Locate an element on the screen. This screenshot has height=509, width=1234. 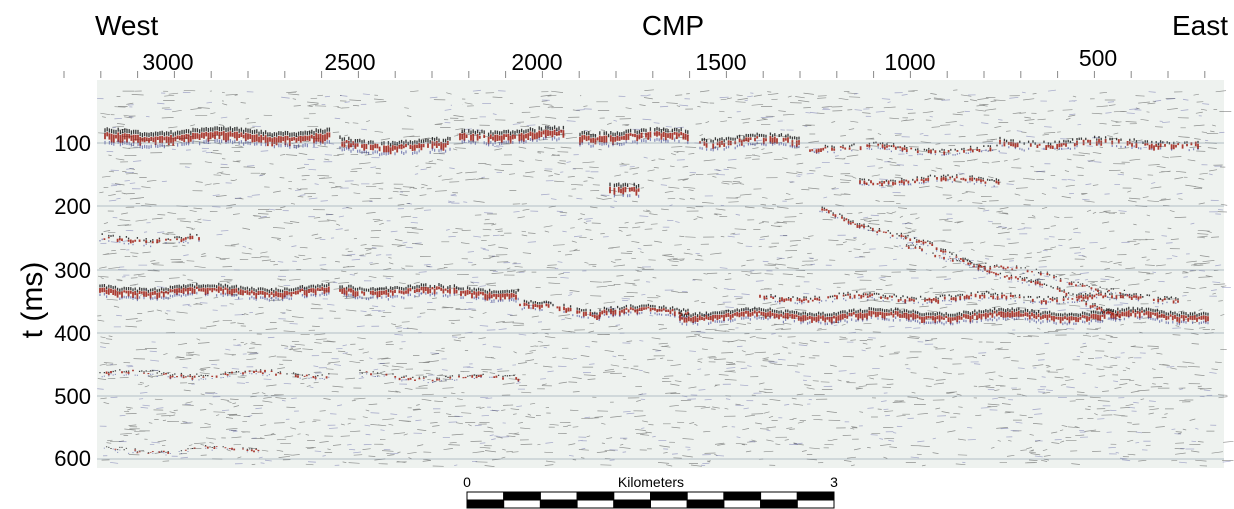
time-tick-500: 500 is located at coordinates (72, 396).